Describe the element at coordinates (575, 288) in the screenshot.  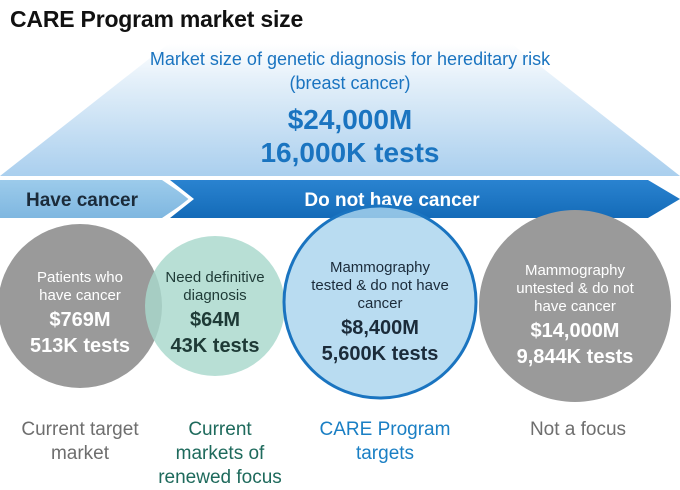
I see `not-a-focus-label-line: untested & do not` at that location.